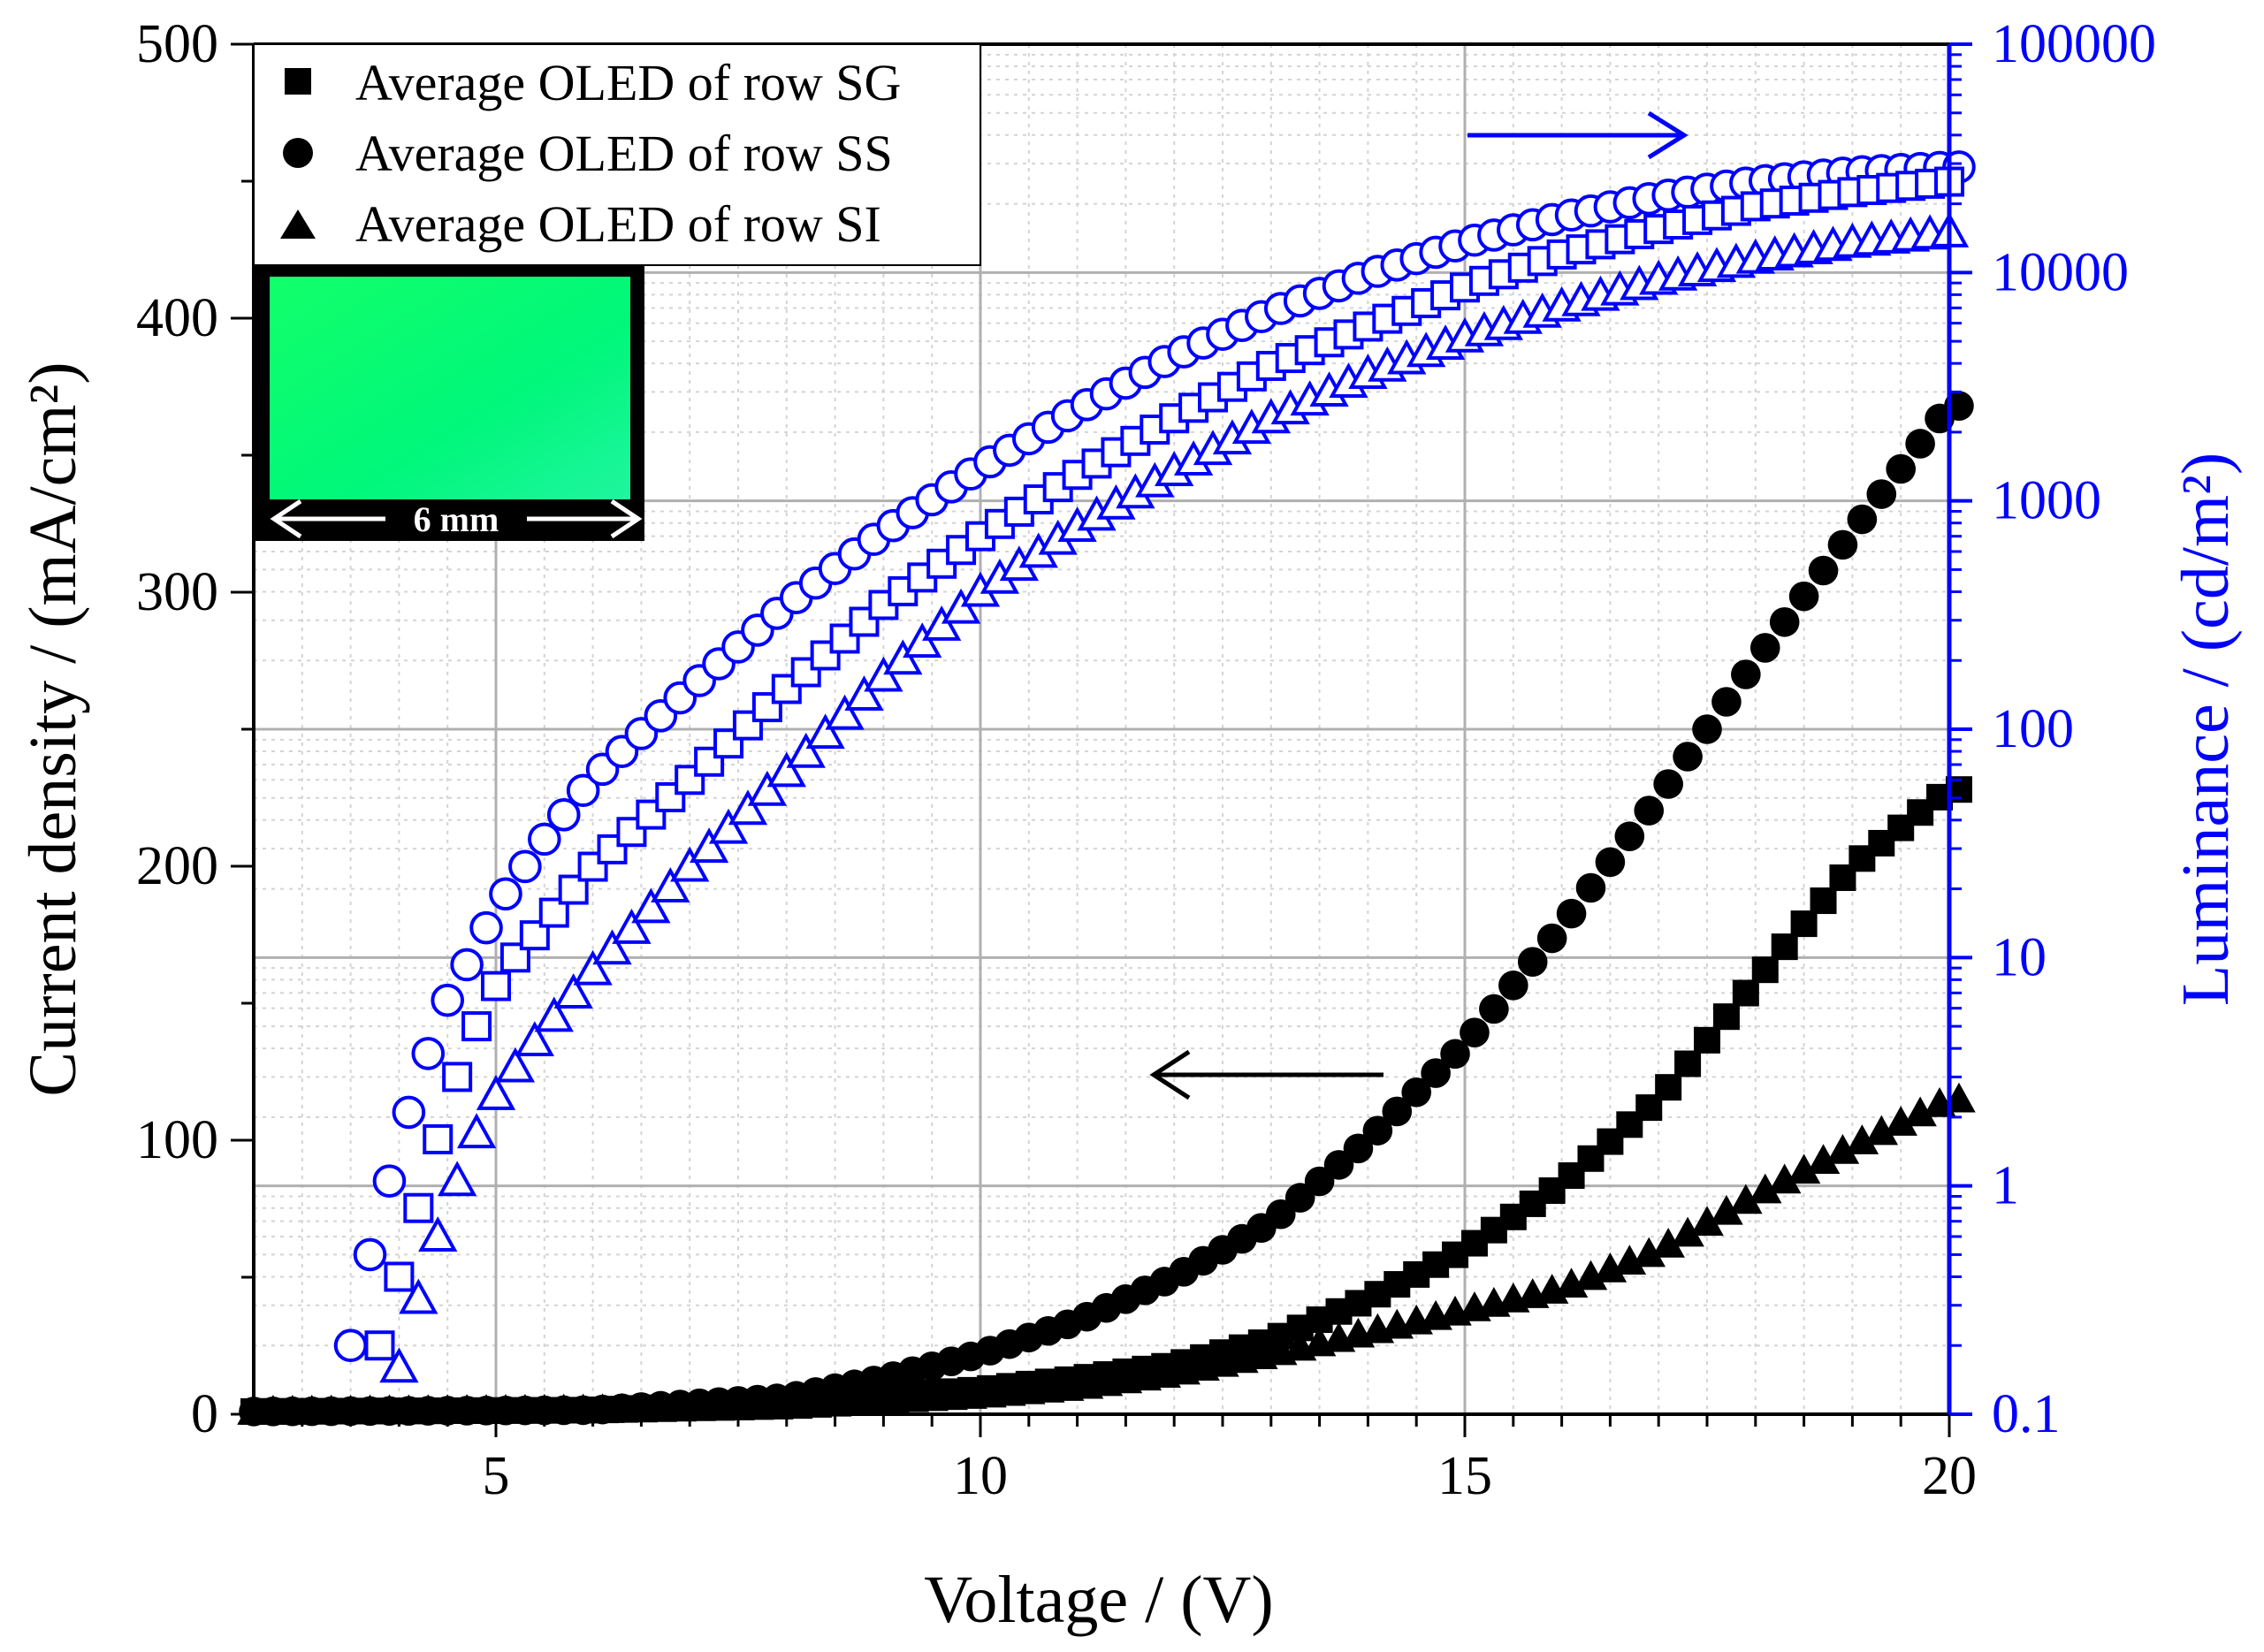  Describe the element at coordinates (2005, 1186) in the screenshot. I see `y-right-tick-label: 1` at that location.